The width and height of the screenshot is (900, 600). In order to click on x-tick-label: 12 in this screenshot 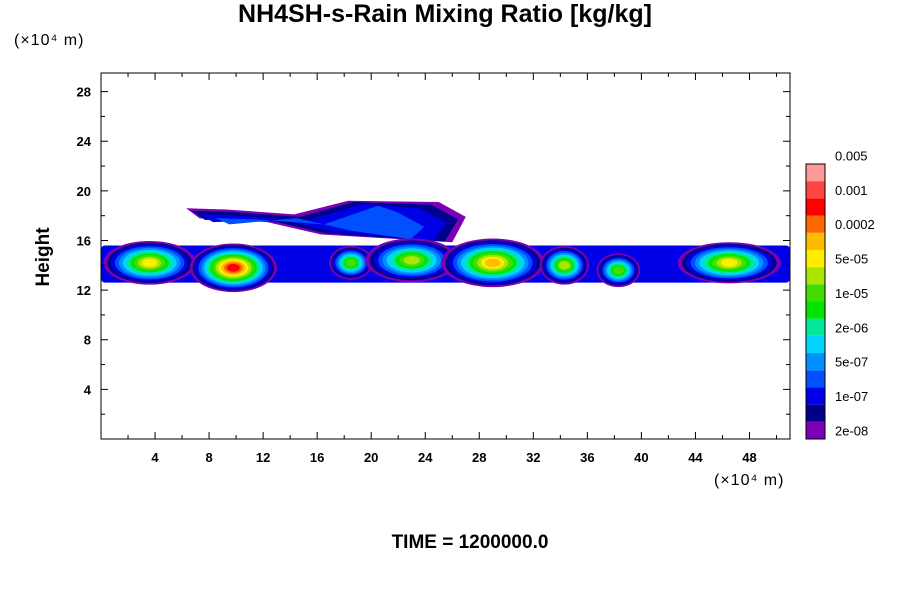, I will do `click(263, 457)`.